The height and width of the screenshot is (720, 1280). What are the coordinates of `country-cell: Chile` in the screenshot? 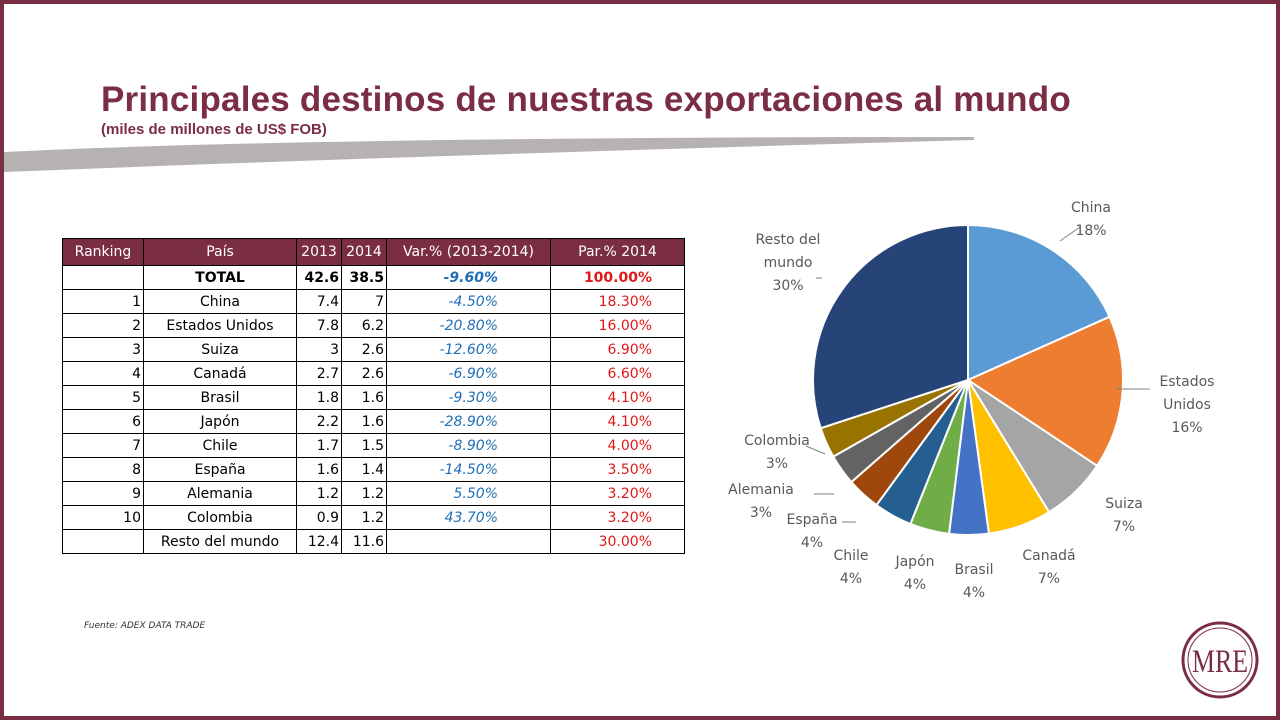 It's located at (220, 445).